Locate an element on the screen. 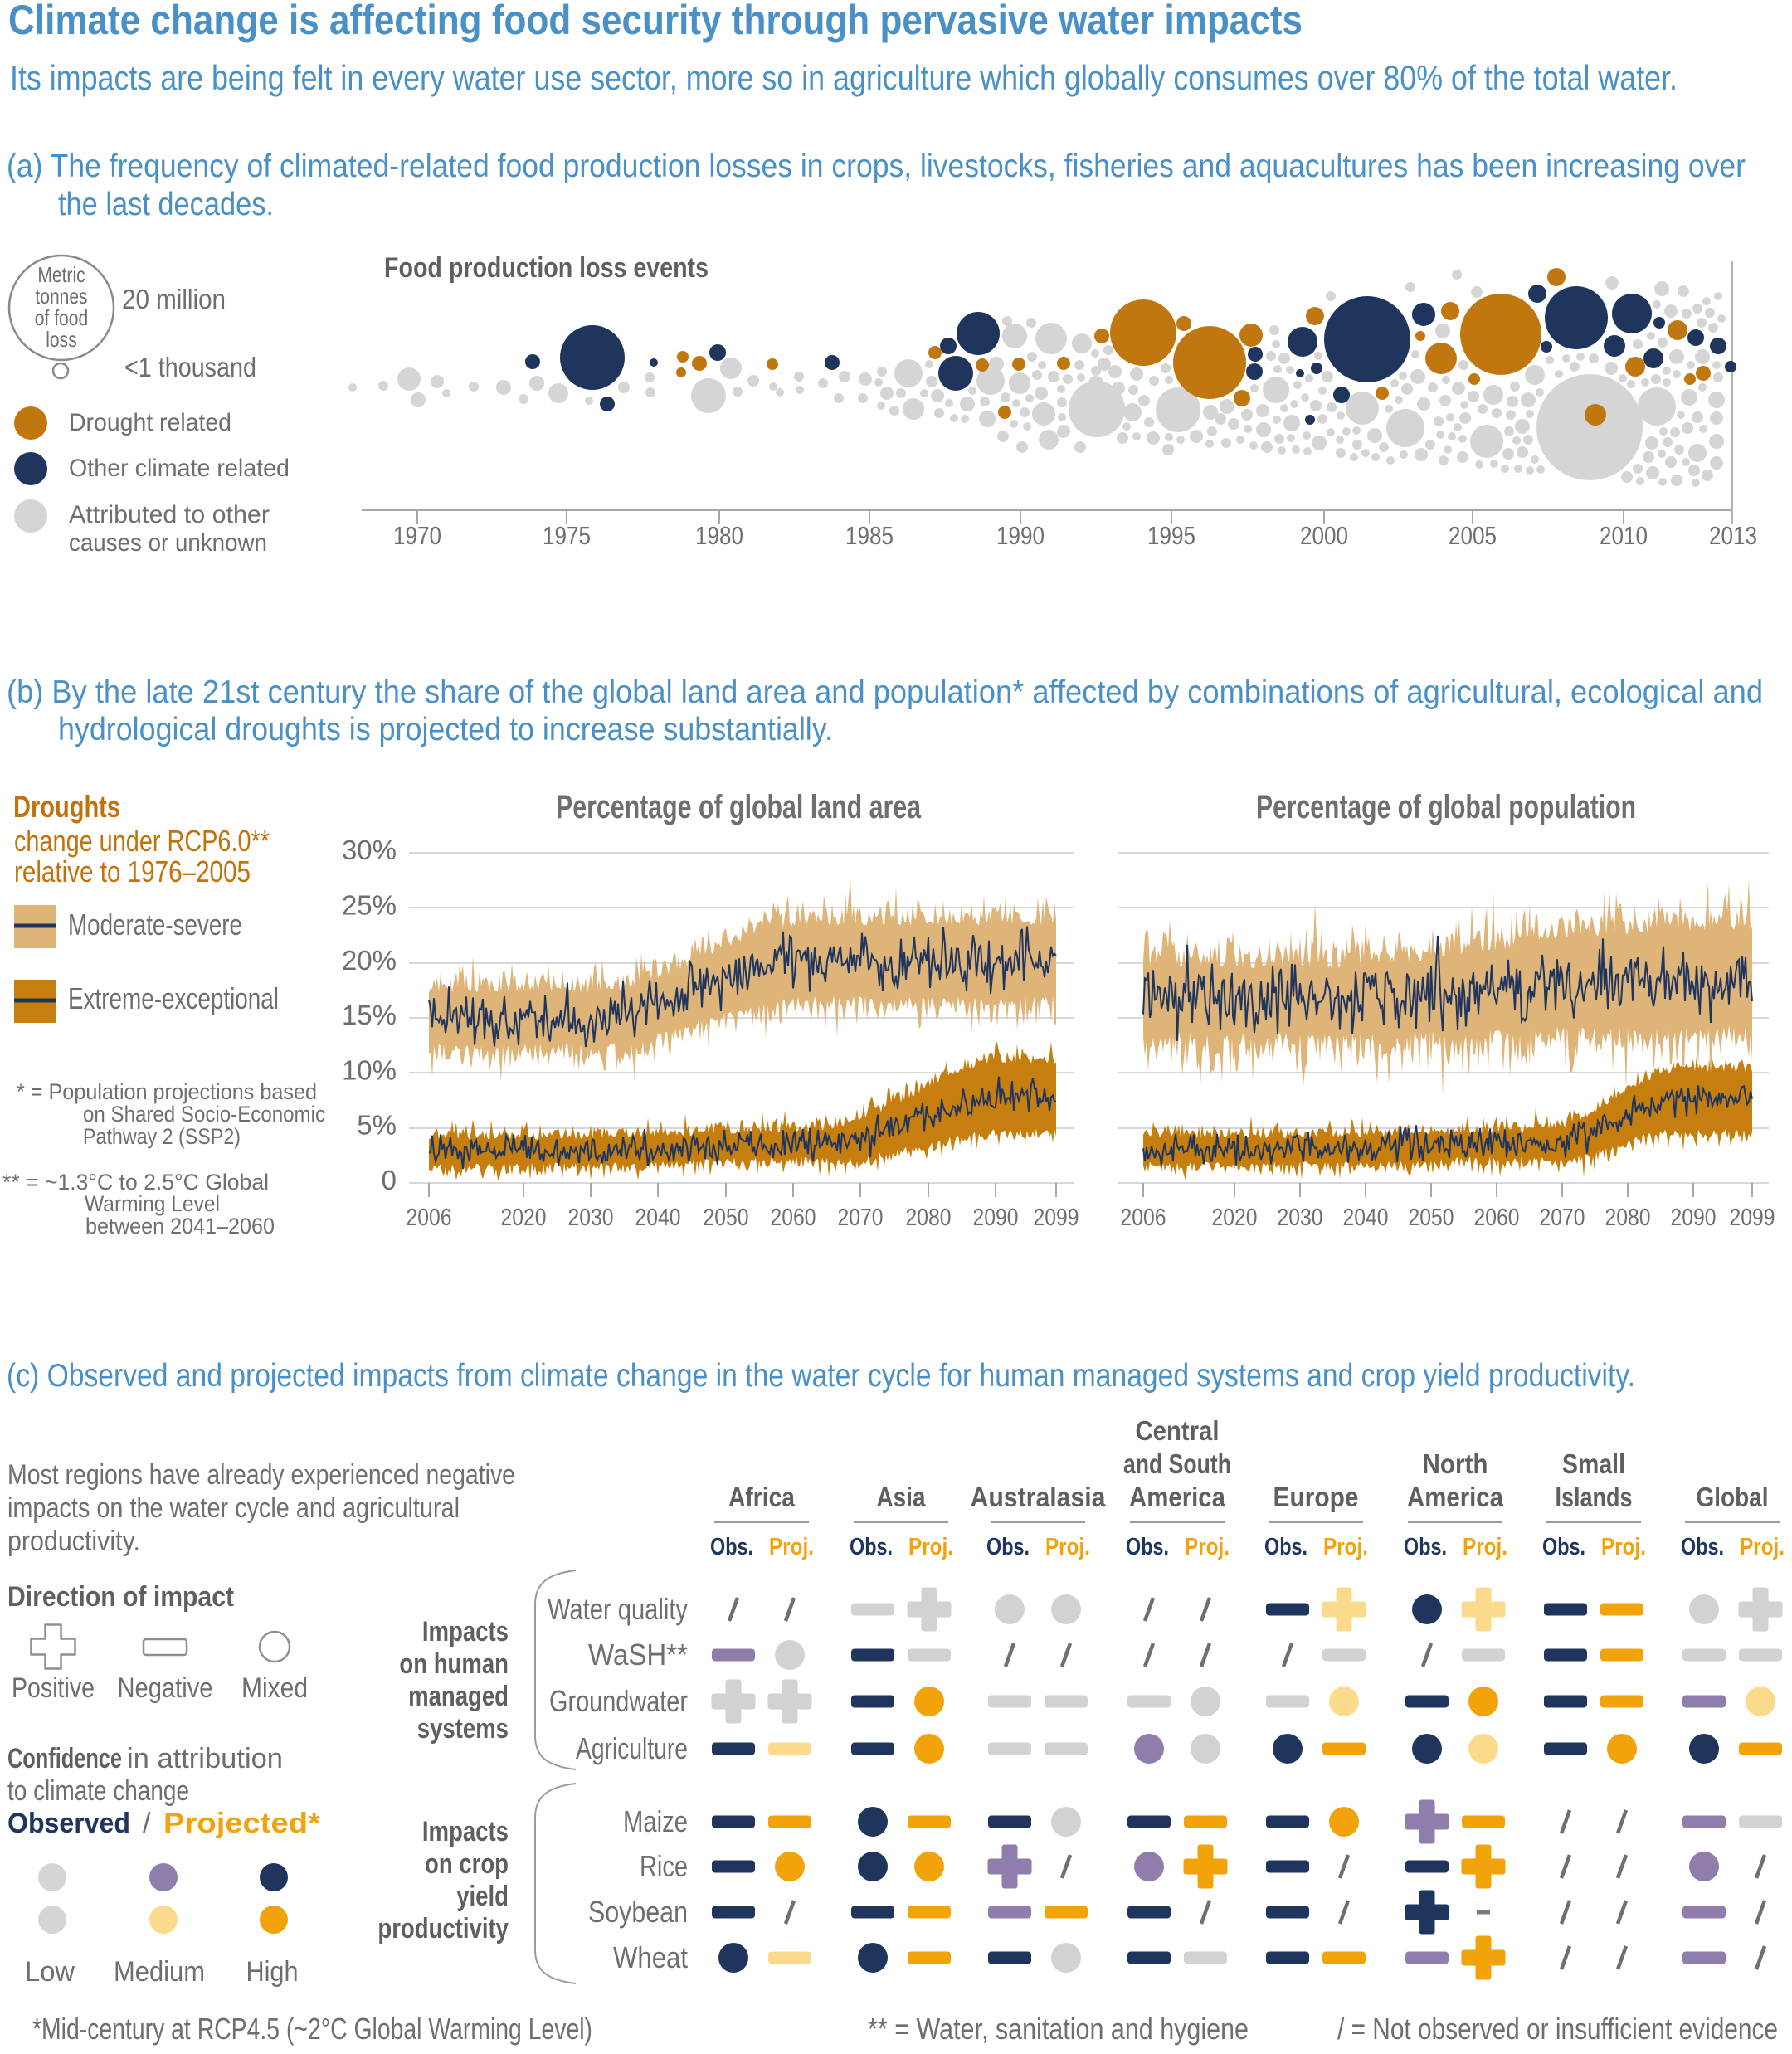  svg-text: ** = ~1.3°C to 2.5°C Global is located at coordinates (135, 1182).